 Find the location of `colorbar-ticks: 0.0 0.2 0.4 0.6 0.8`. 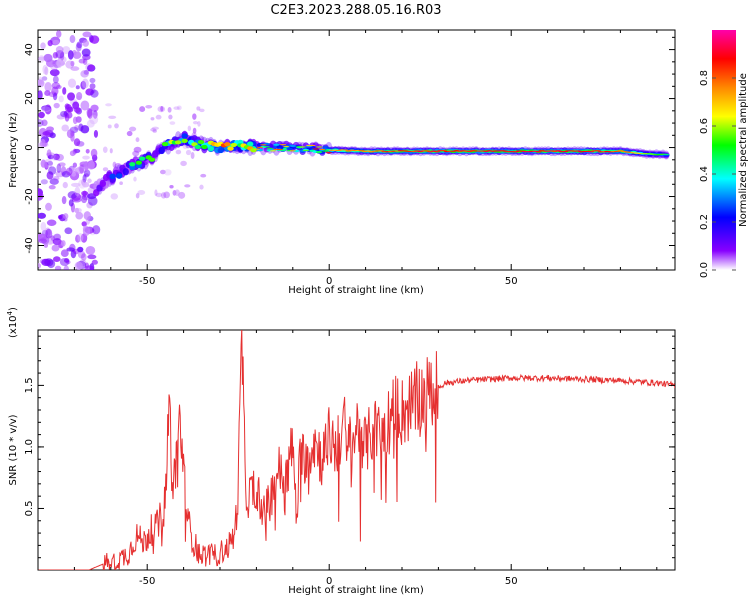

colorbar-ticks: 0.0 0.2 0.4 0.6 0.8 is located at coordinates (717, 174).